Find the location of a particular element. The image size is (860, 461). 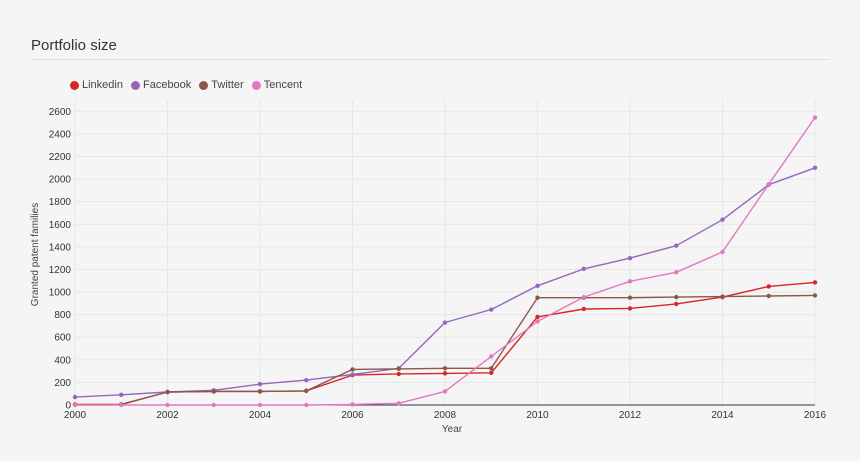

x-tick-label: 2014 is located at coordinates (722, 415).